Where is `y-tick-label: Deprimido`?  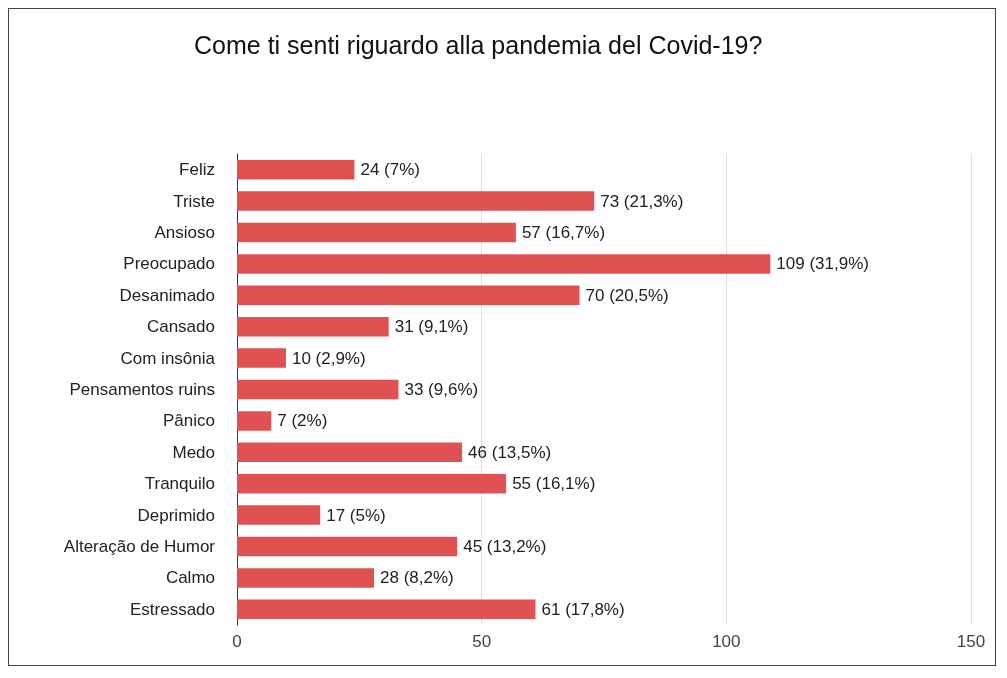 y-tick-label: Deprimido is located at coordinates (176, 515).